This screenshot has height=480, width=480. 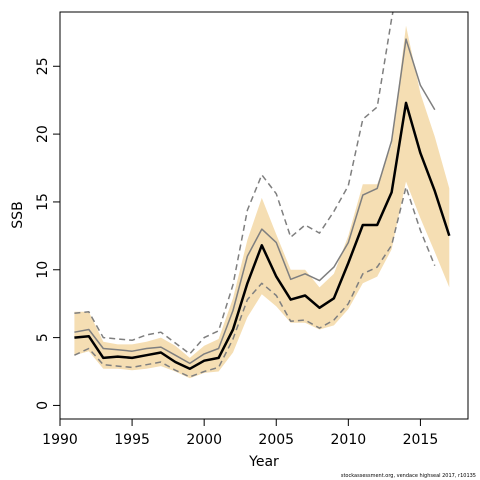 I want to click on y-tick-label: 25, so click(x=43, y=66).